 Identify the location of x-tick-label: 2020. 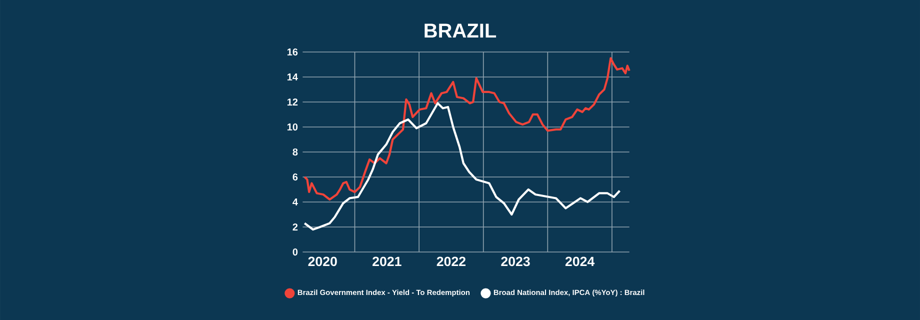
(322, 261).